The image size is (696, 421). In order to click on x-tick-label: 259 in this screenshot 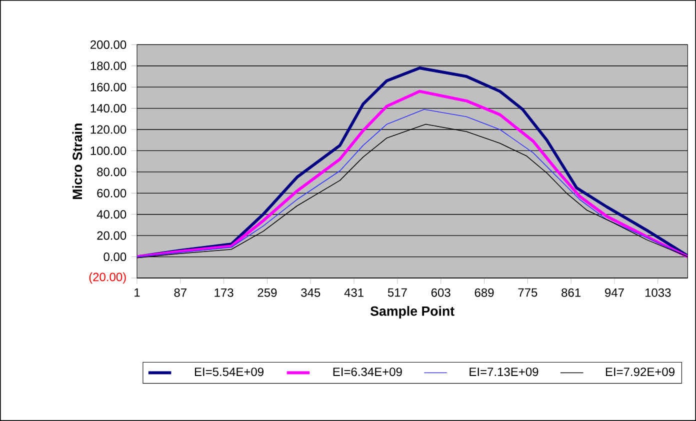, I will do `click(267, 292)`.